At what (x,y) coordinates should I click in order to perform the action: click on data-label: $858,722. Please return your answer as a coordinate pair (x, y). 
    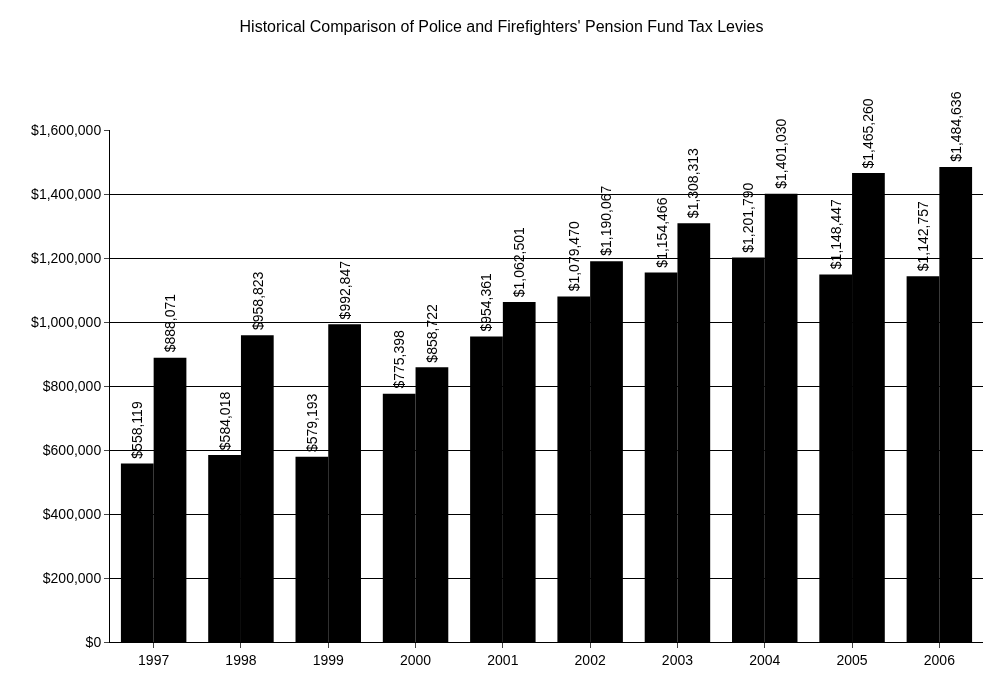
    Looking at the image, I should click on (432, 333).